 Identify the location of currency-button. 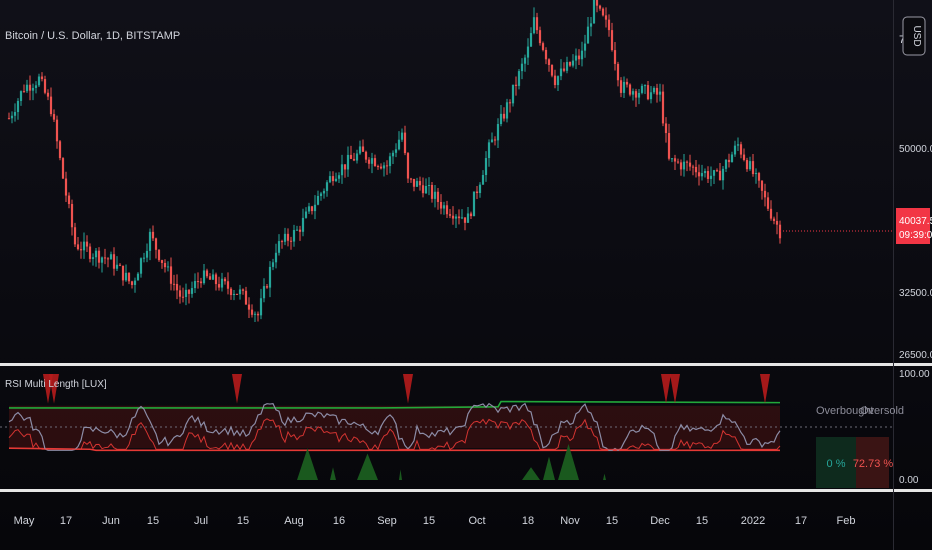
(914, 36).